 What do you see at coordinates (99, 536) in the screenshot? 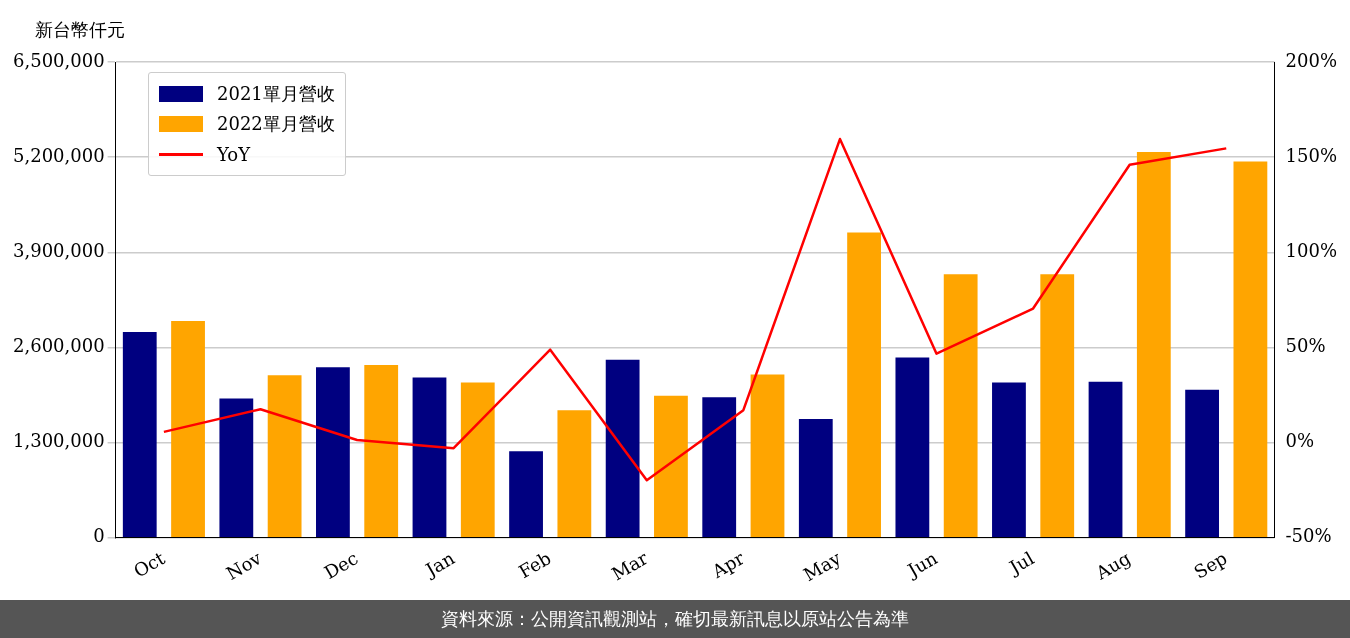
I see `y-tick-label: 0` at bounding box center [99, 536].